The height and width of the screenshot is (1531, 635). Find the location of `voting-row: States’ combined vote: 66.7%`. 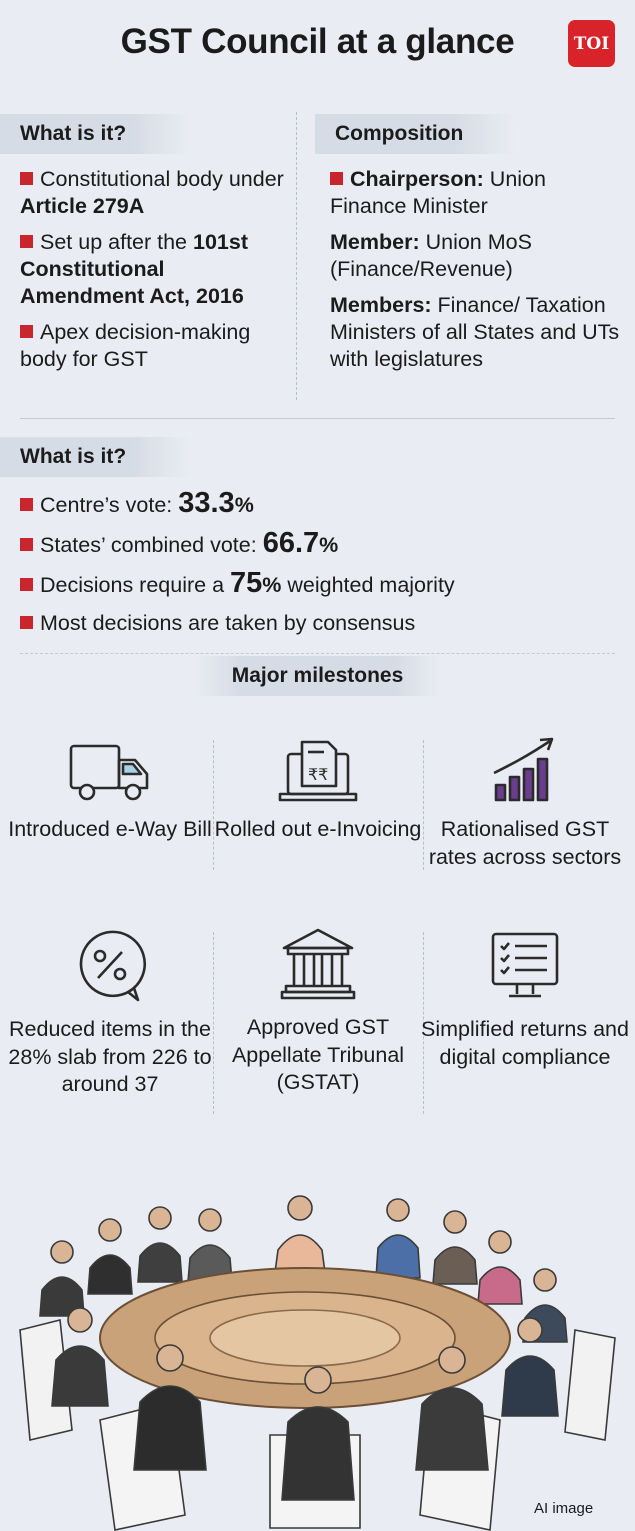

voting-row: States’ combined vote: 66.7% is located at coordinates (237, 543).